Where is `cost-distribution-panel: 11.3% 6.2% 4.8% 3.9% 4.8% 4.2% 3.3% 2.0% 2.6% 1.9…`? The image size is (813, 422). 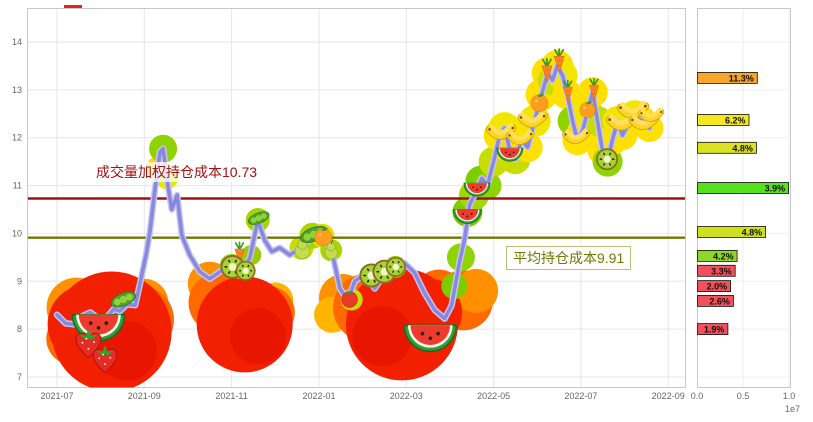
cost-distribution-panel: 11.3% 6.2% 4.8% 3.9% 4.8% 4.2% 3.3% 2.0% 2.6% 1.9… is located at coordinates (745, 211).